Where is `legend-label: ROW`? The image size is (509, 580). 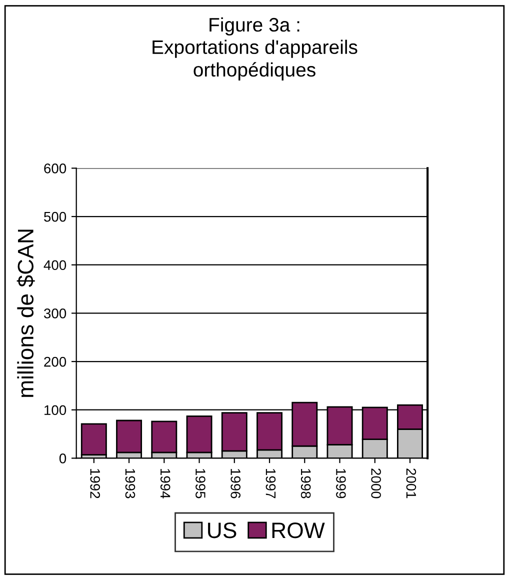
legend-label: ROW is located at coordinates (298, 530).